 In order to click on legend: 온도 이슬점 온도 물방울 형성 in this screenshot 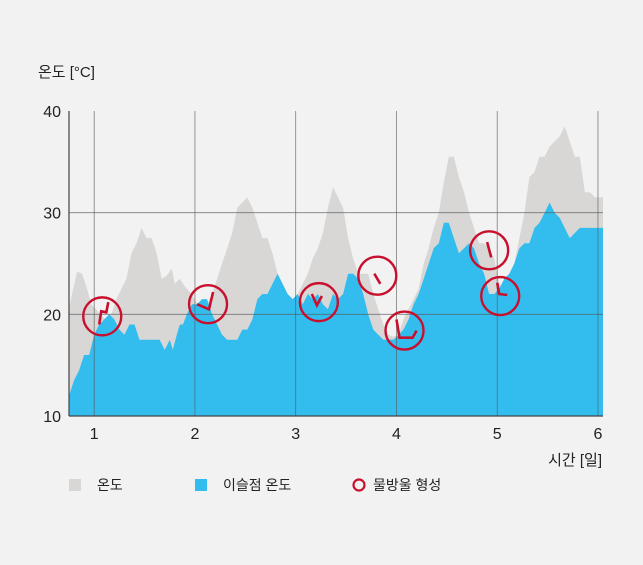, I will do `click(255, 485)`.